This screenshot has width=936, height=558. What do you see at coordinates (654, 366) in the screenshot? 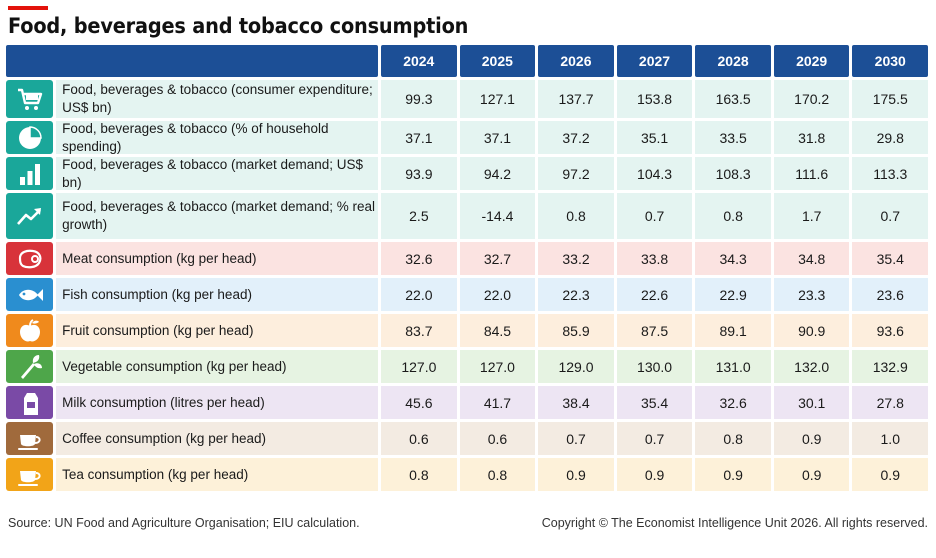
I see `table-cell: 130.0` at bounding box center [654, 366].